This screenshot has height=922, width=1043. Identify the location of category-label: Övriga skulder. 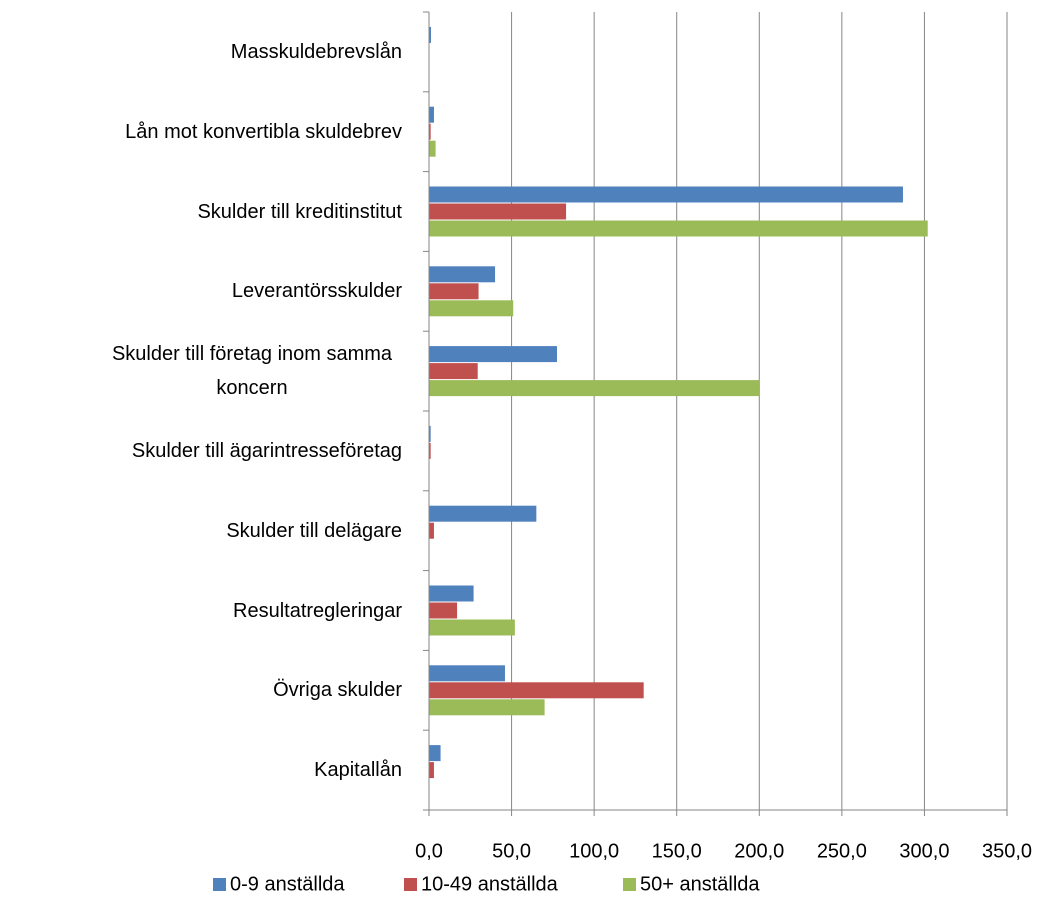
(337, 690).